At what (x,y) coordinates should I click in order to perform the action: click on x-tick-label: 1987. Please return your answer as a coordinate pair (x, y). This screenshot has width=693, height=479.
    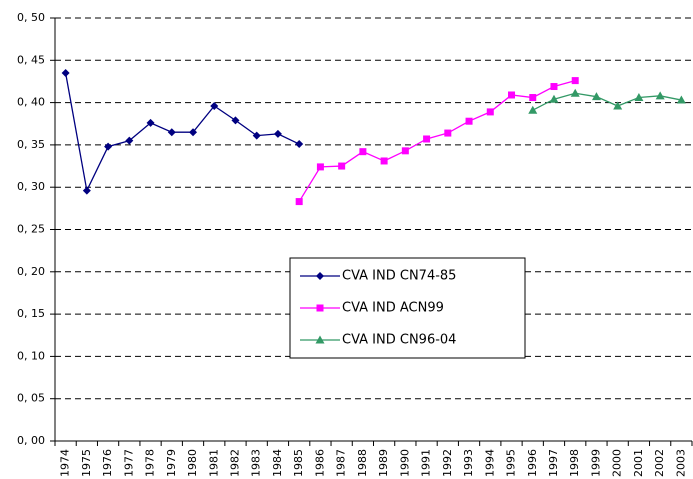
    Looking at the image, I should click on (341, 463).